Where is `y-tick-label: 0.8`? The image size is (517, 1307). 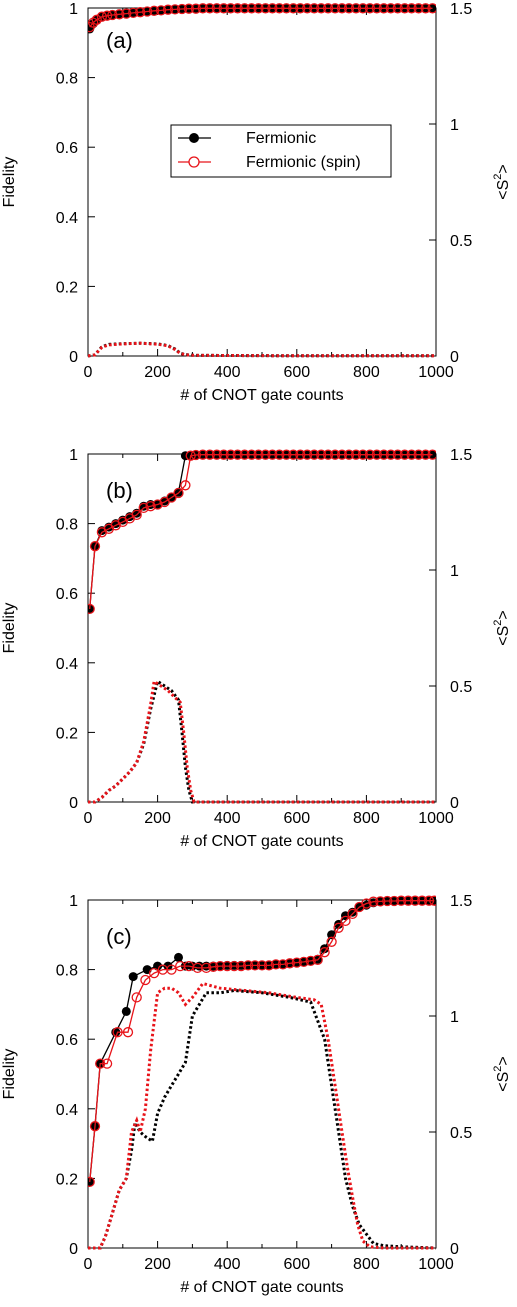 y-tick-label: 0.8 is located at coordinates (67, 971).